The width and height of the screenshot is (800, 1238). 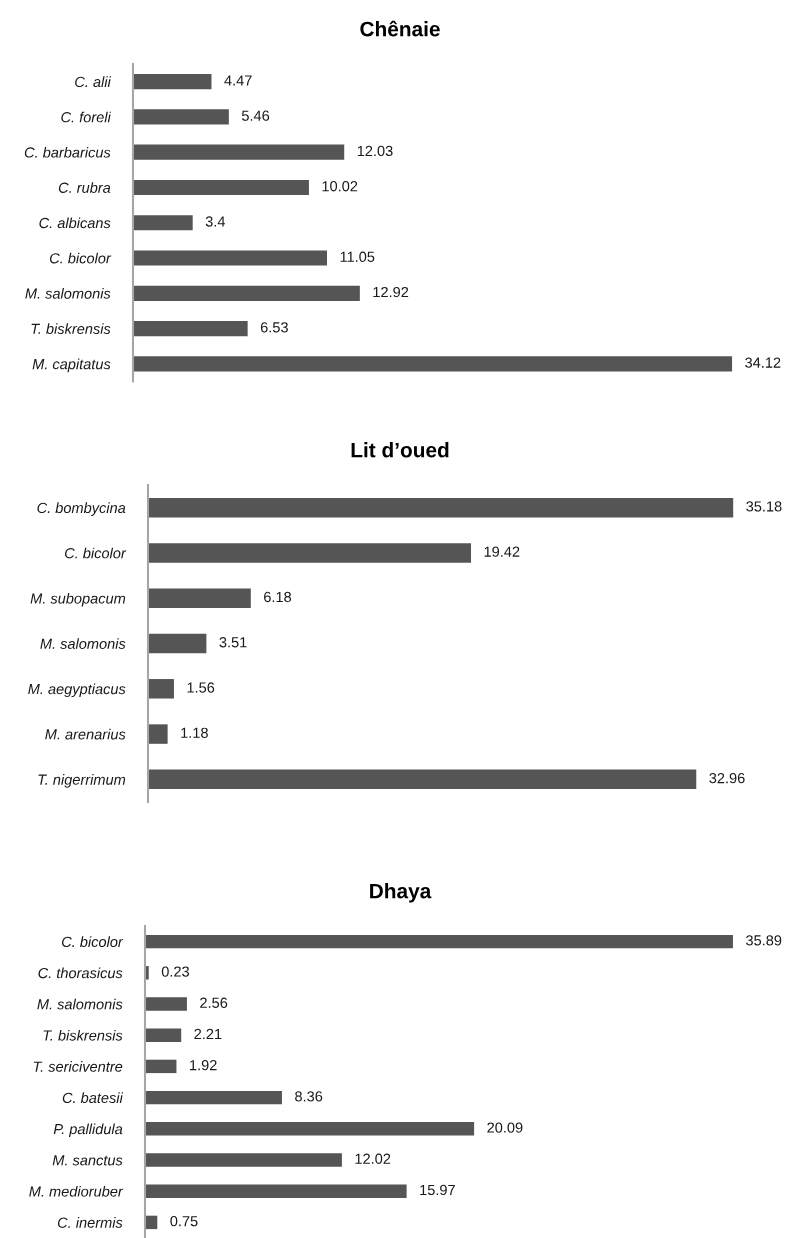 I want to click on data-label: 35.18, so click(x=764, y=506).